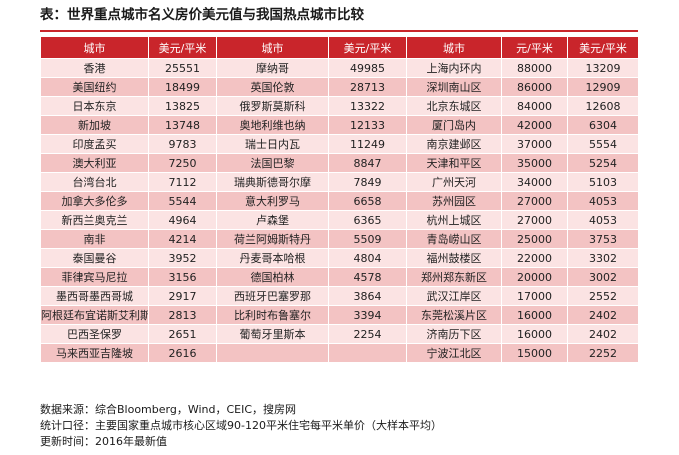 This screenshot has width=679, height=455. I want to click on cell-usd-3: 13209, so click(603, 68).